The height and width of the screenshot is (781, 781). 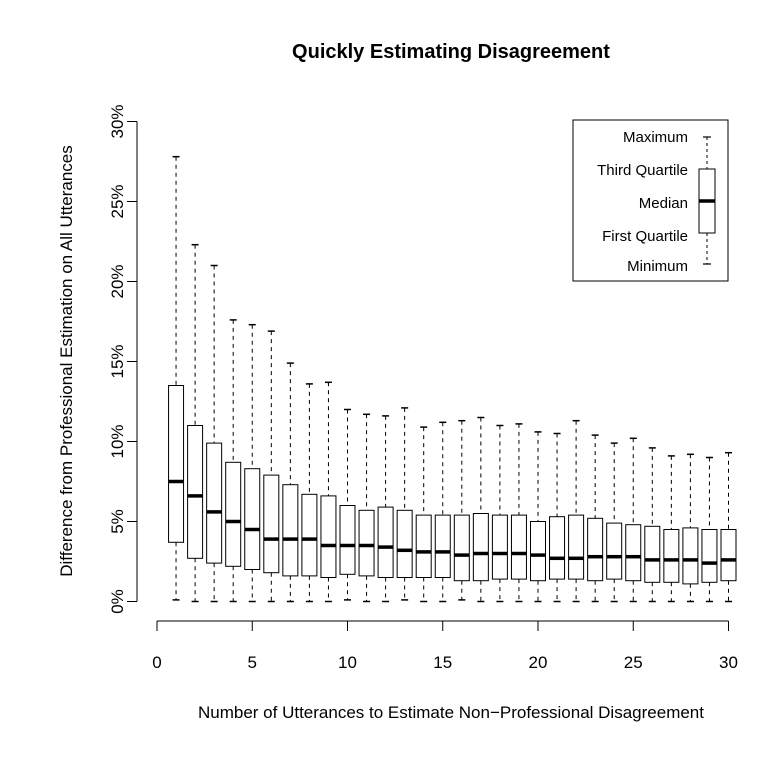 What do you see at coordinates (117, 601) in the screenshot?
I see `y-tick-label-0: 0%` at bounding box center [117, 601].